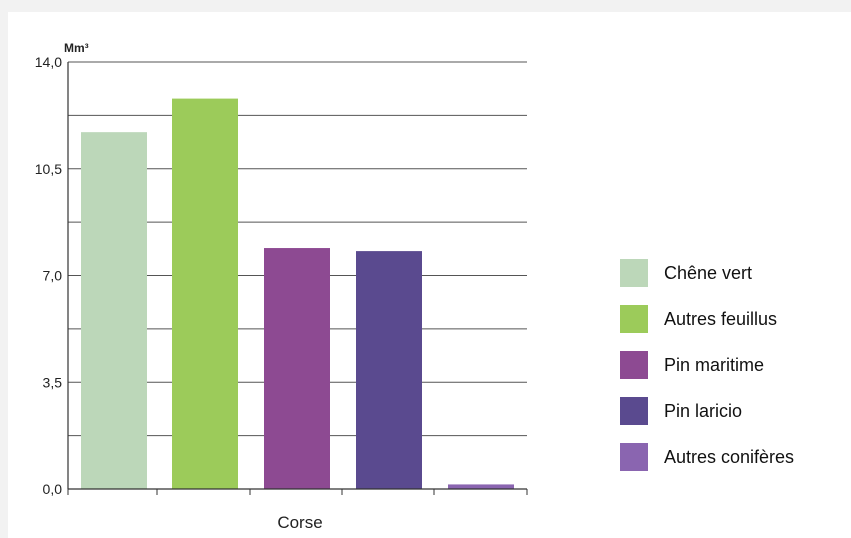  Describe the element at coordinates (76, 48) in the screenshot. I see `y-unit-label: Mm³` at that location.